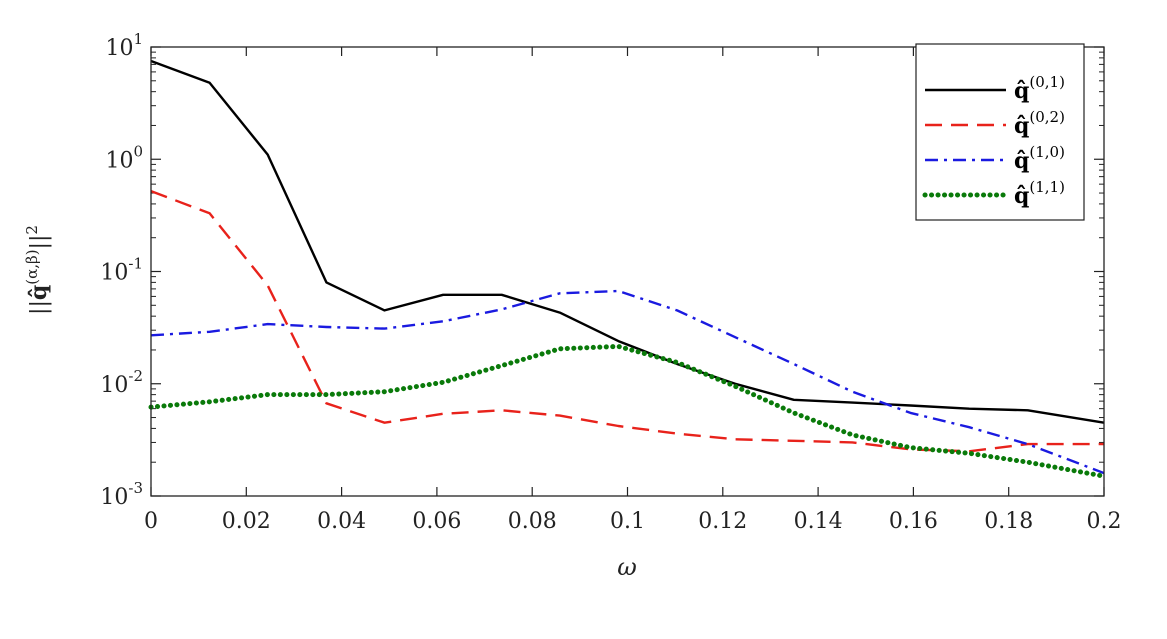 The width and height of the screenshot is (1167, 639). Describe the element at coordinates (124, 157) in the screenshot. I see `y-tick-label: 10⁰` at that location.